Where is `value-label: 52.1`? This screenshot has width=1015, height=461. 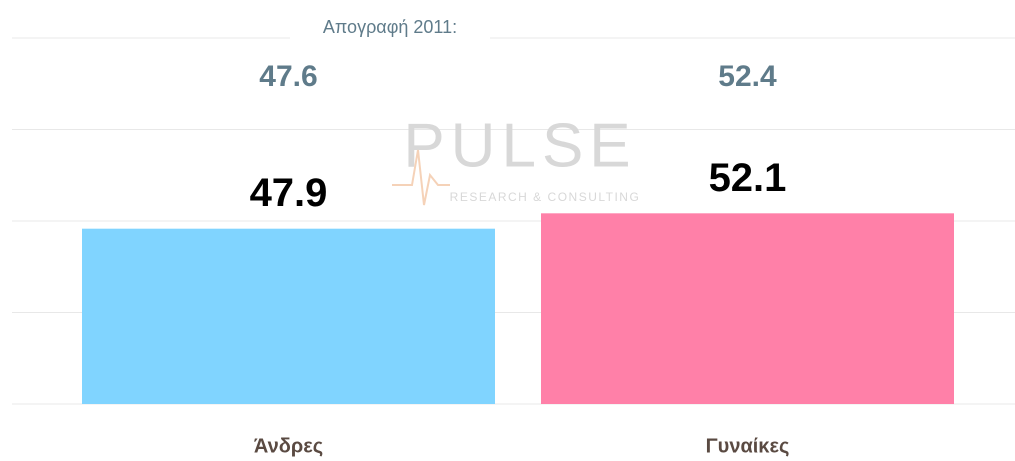 value-label: 52.1 is located at coordinates (748, 178).